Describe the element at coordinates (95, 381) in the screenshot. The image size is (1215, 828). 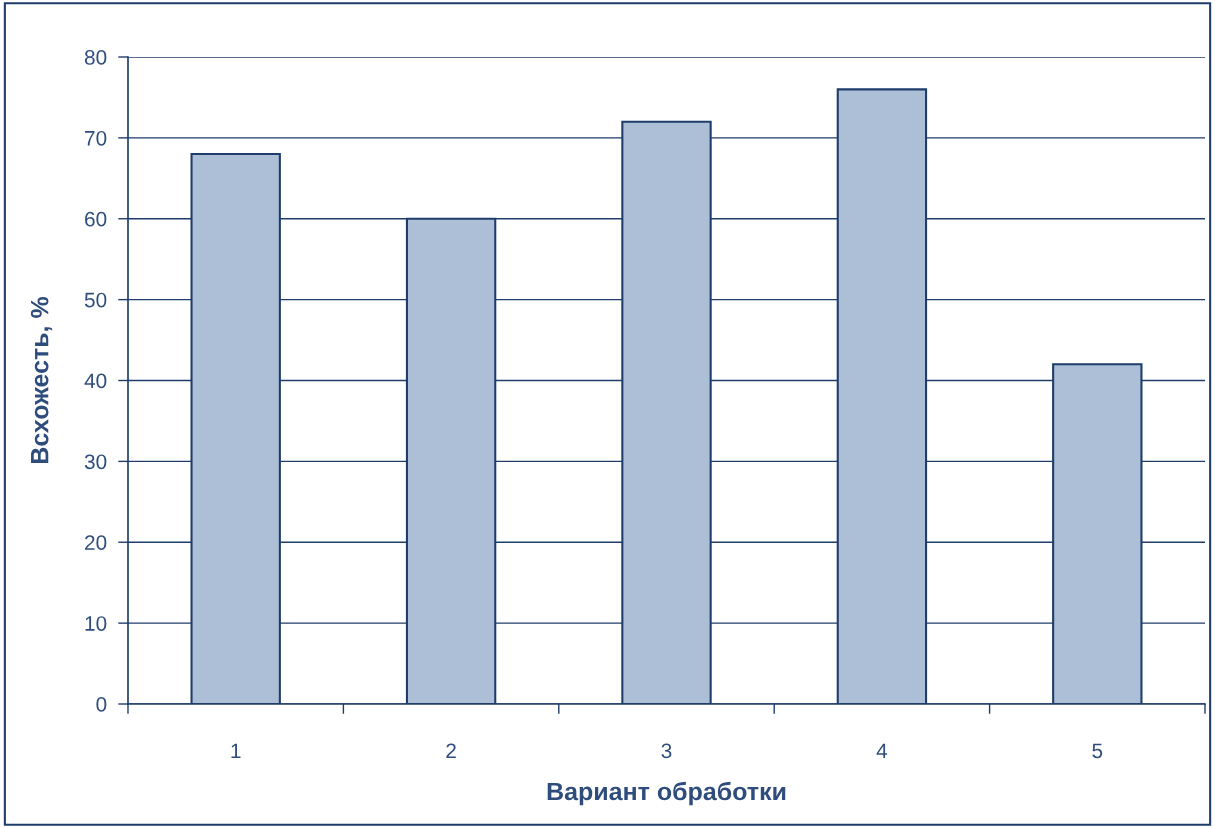
I see `y-tick-label: 40` at that location.